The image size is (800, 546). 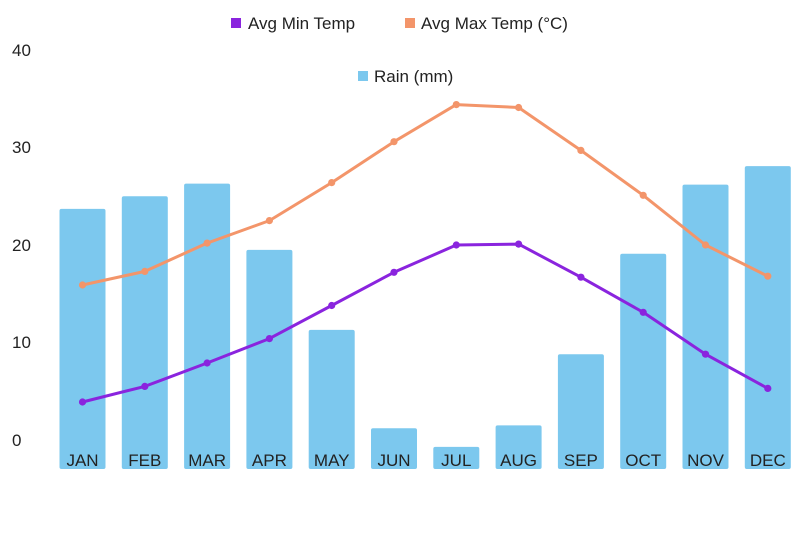 I want to click on max-temp-point-apr, so click(x=269, y=221).